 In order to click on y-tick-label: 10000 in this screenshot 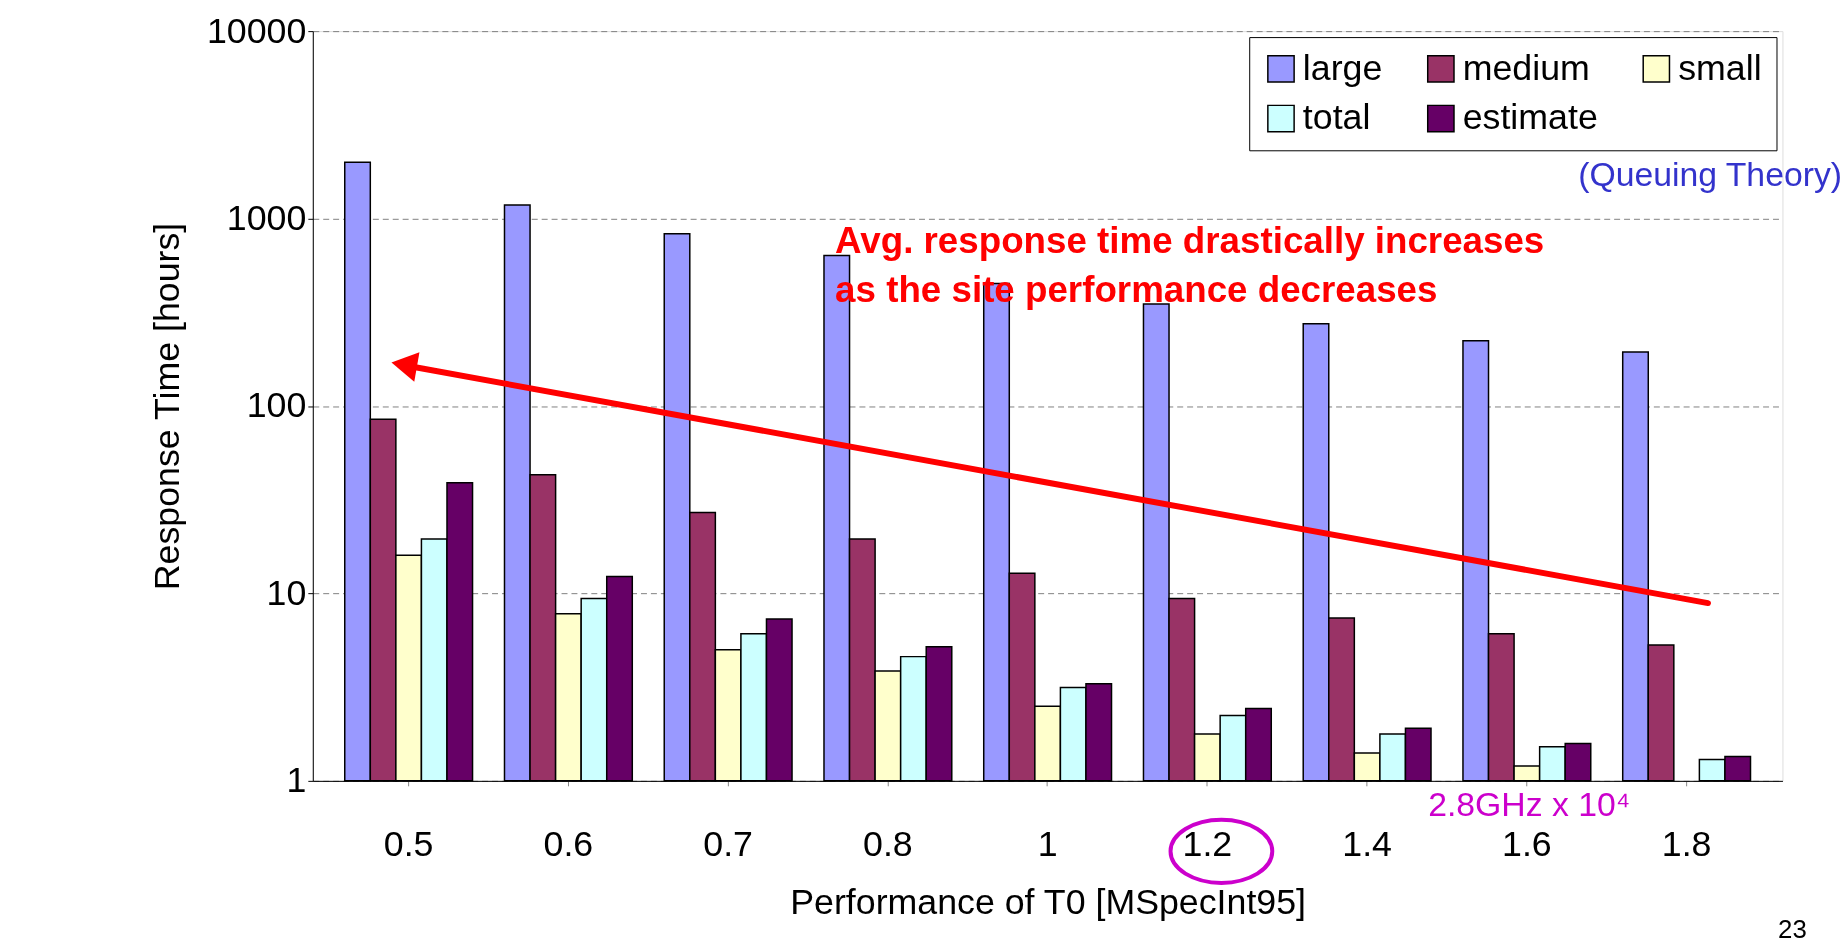, I will do `click(256, 30)`.